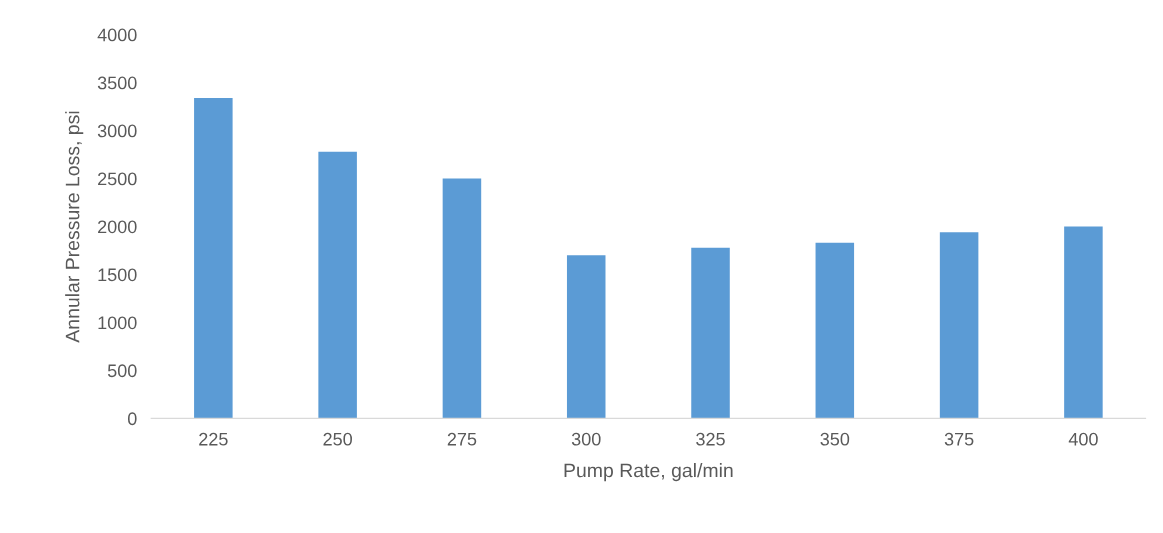 This screenshot has width=1163, height=533. What do you see at coordinates (337, 439) in the screenshot?
I see `x-tick-label: 250` at bounding box center [337, 439].